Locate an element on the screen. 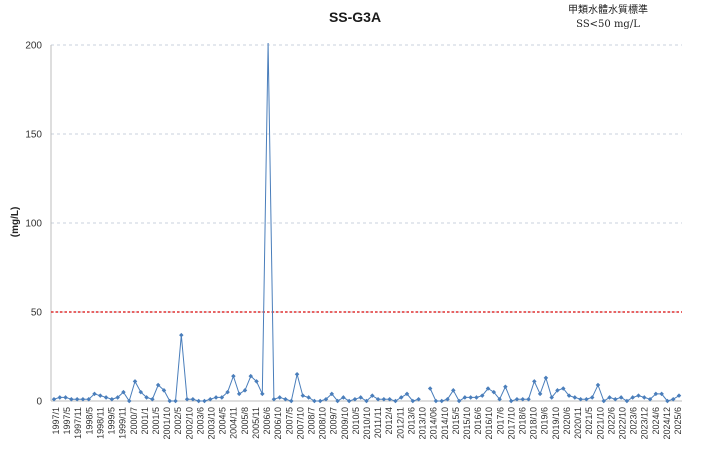 The width and height of the screenshot is (710, 462). x-tick-label: 2024/12 is located at coordinates (667, 423).